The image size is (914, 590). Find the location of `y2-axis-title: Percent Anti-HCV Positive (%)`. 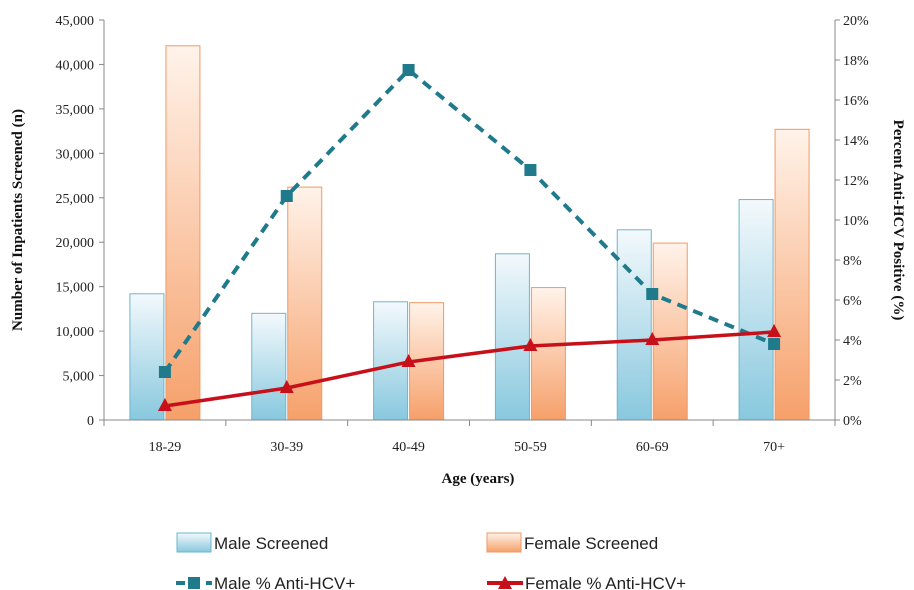

y2-axis-title: Percent Anti-HCV Positive (%) is located at coordinates (898, 220).